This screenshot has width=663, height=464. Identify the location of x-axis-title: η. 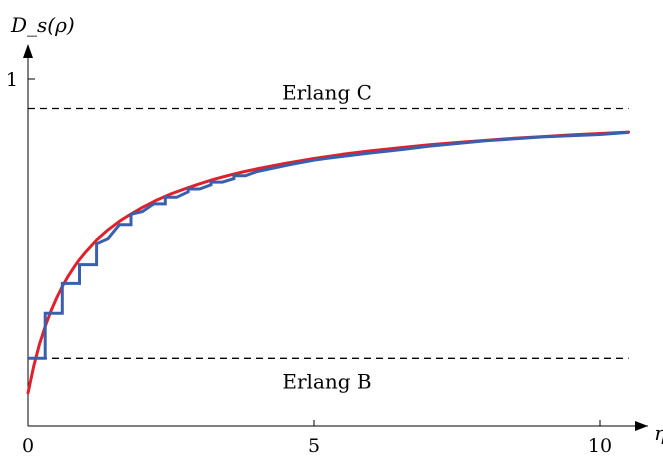
(658, 433).